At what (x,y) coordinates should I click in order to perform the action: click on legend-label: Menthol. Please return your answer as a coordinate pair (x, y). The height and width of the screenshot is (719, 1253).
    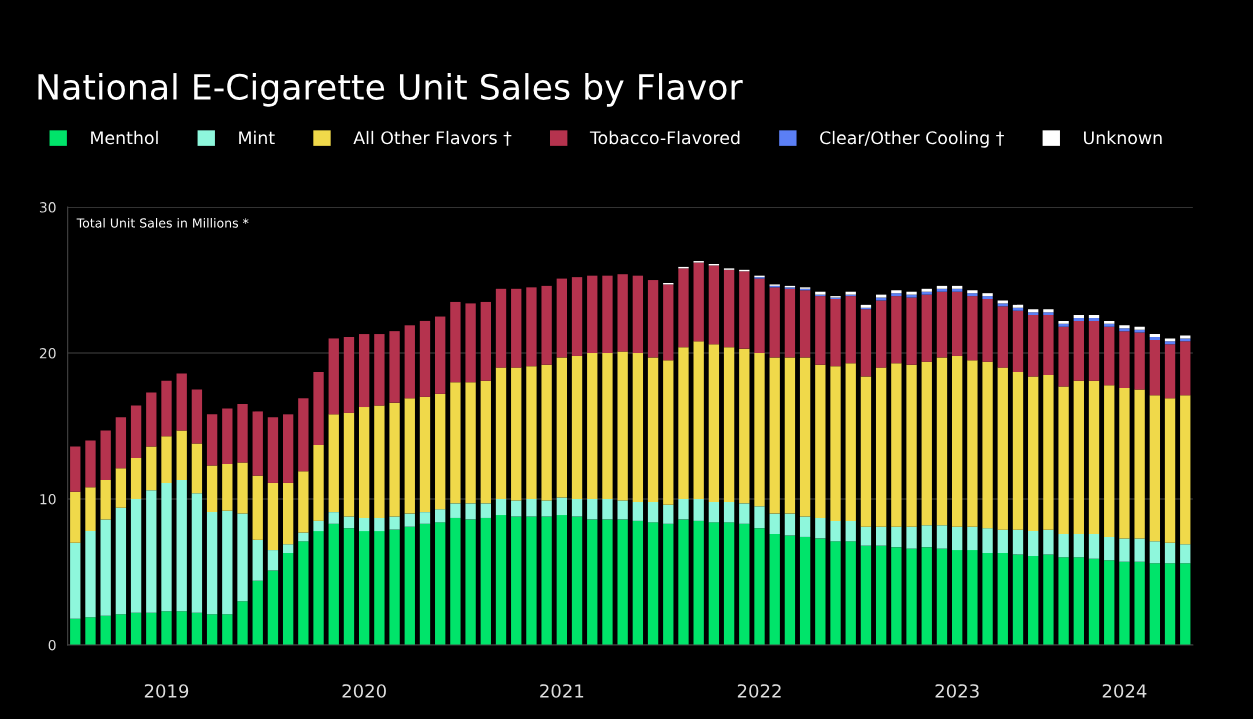
    Looking at the image, I should click on (124, 137).